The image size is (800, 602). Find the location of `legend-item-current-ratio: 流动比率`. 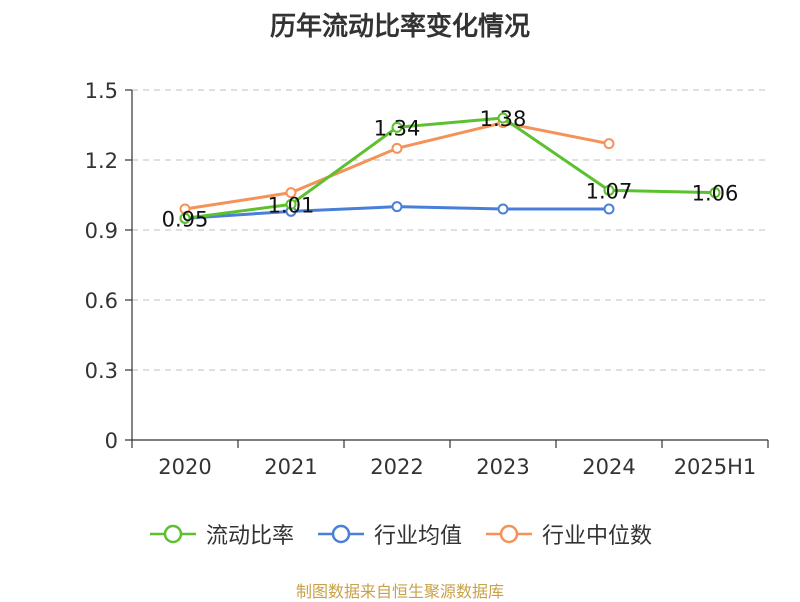

legend-item-current-ratio: 流动比率 is located at coordinates (221, 534).